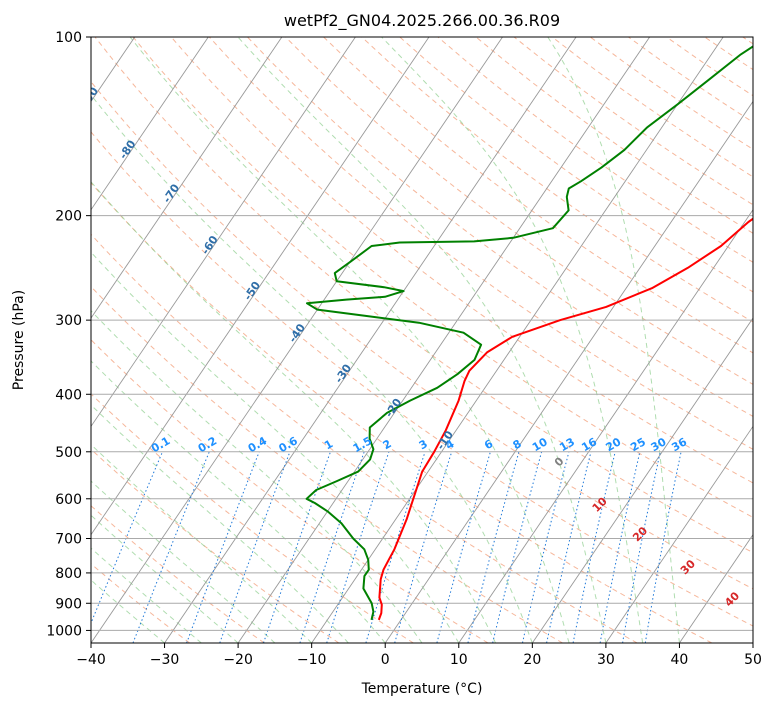  Describe the element at coordinates (680, 660) in the screenshot. I see `x-tick-label: 40` at that location.